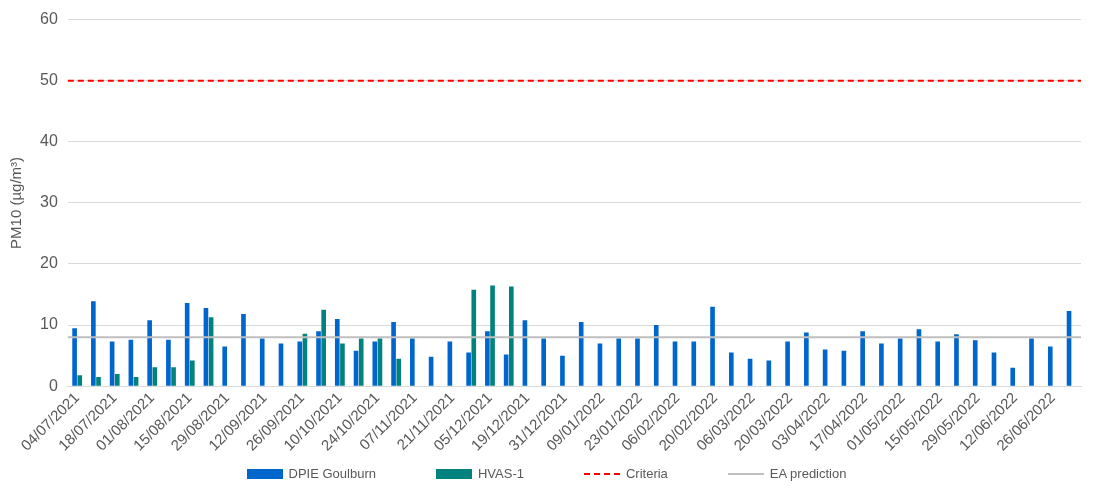 The image size is (1093, 498). Describe the element at coordinates (500, 473) in the screenshot. I see `legend-label: HVAS-1` at that location.